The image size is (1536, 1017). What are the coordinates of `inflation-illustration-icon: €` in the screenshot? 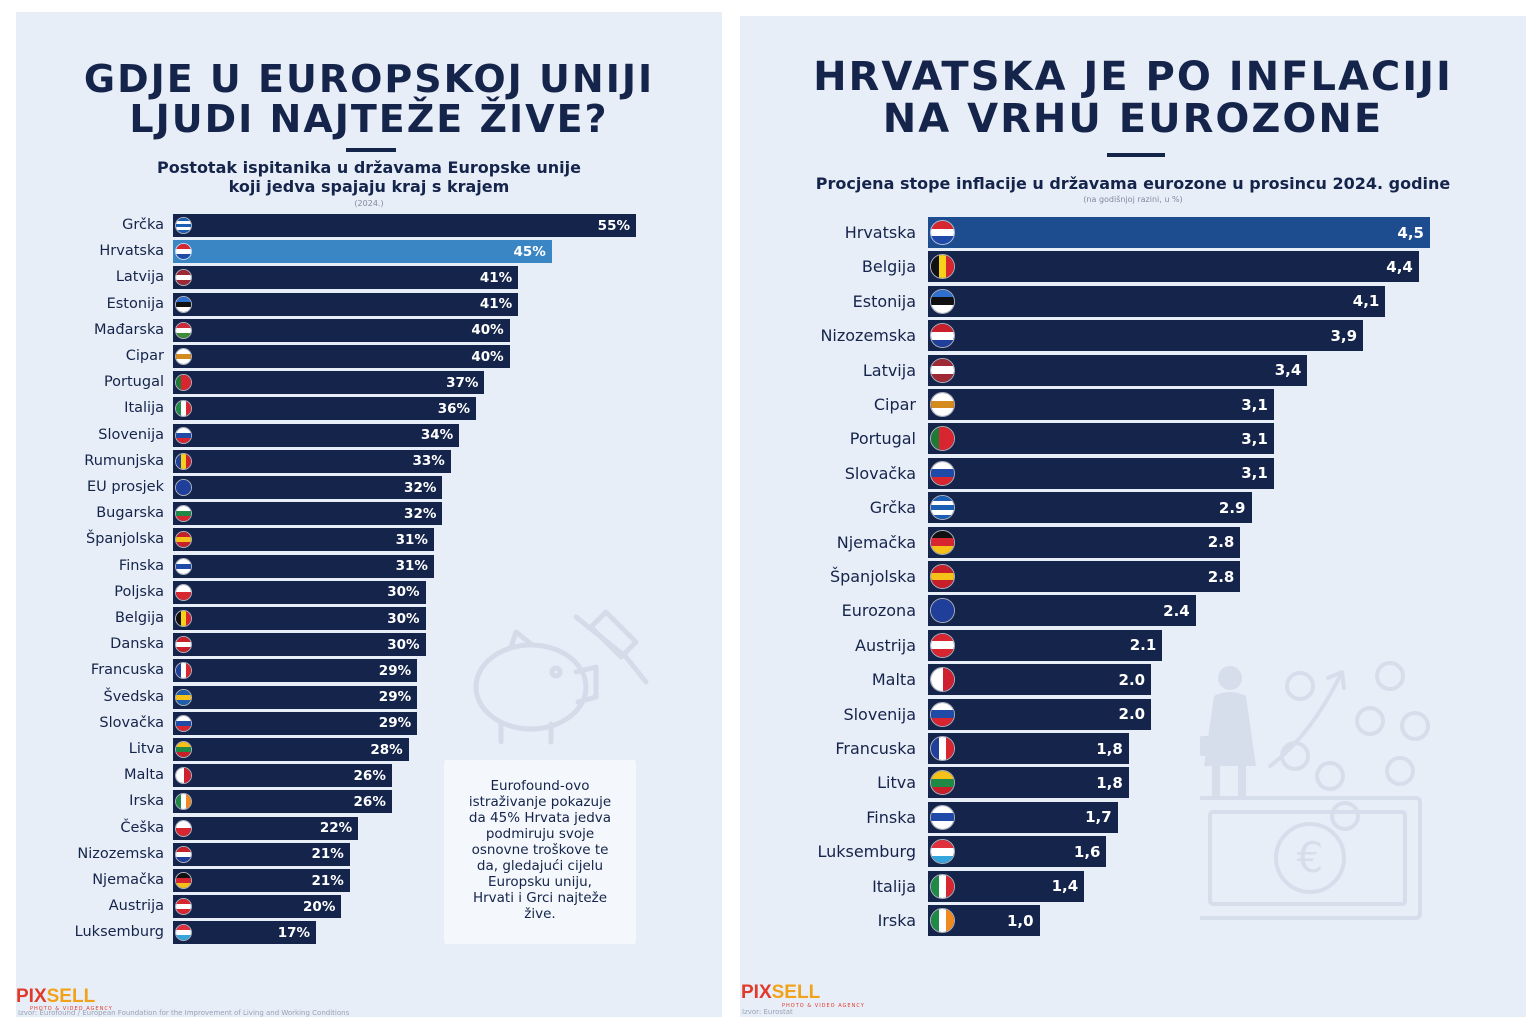 It's located at (1315, 790).